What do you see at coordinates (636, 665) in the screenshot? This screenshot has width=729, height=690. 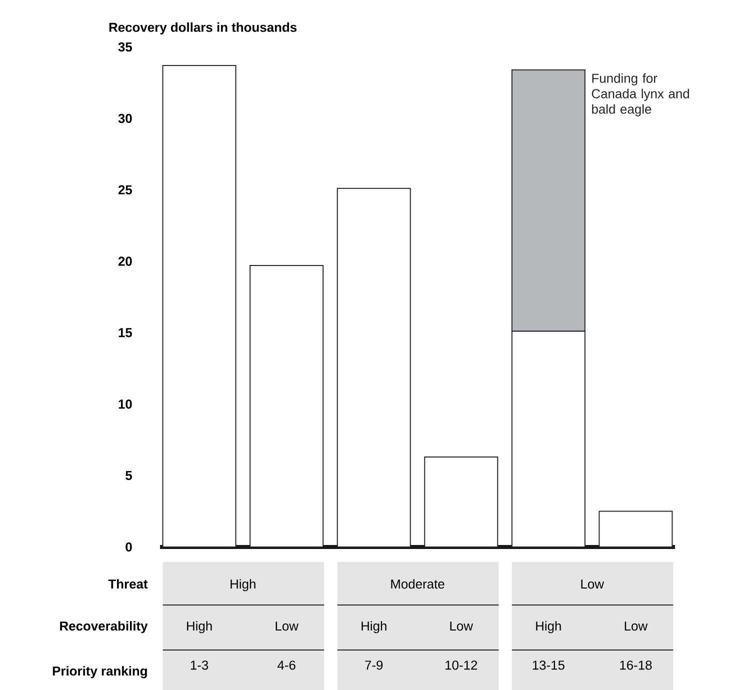 I see `x-tick-label: 16-18` at bounding box center [636, 665].